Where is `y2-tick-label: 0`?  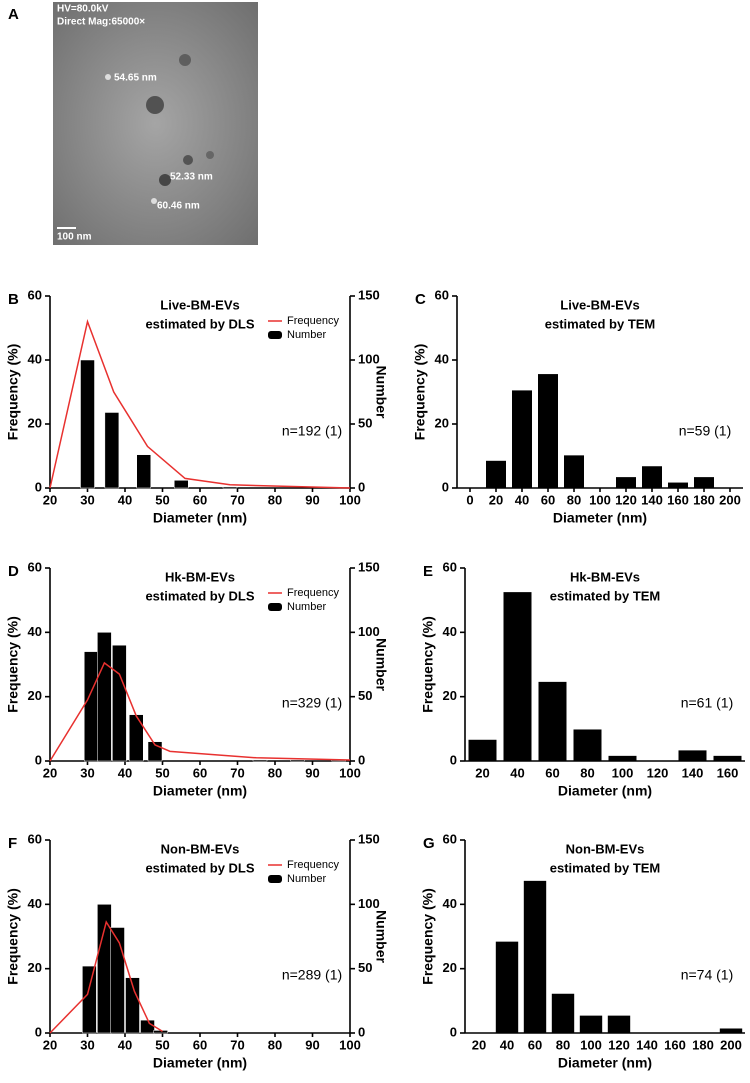
y2-tick-label: 0 is located at coordinates (361, 759).